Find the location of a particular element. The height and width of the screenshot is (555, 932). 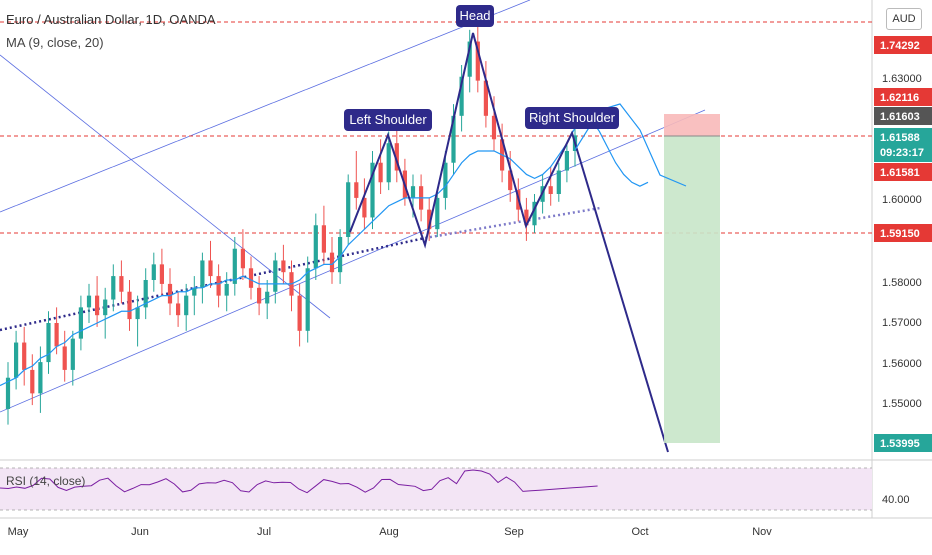

rsi-legend: RSI (14, close) is located at coordinates (46, 481).